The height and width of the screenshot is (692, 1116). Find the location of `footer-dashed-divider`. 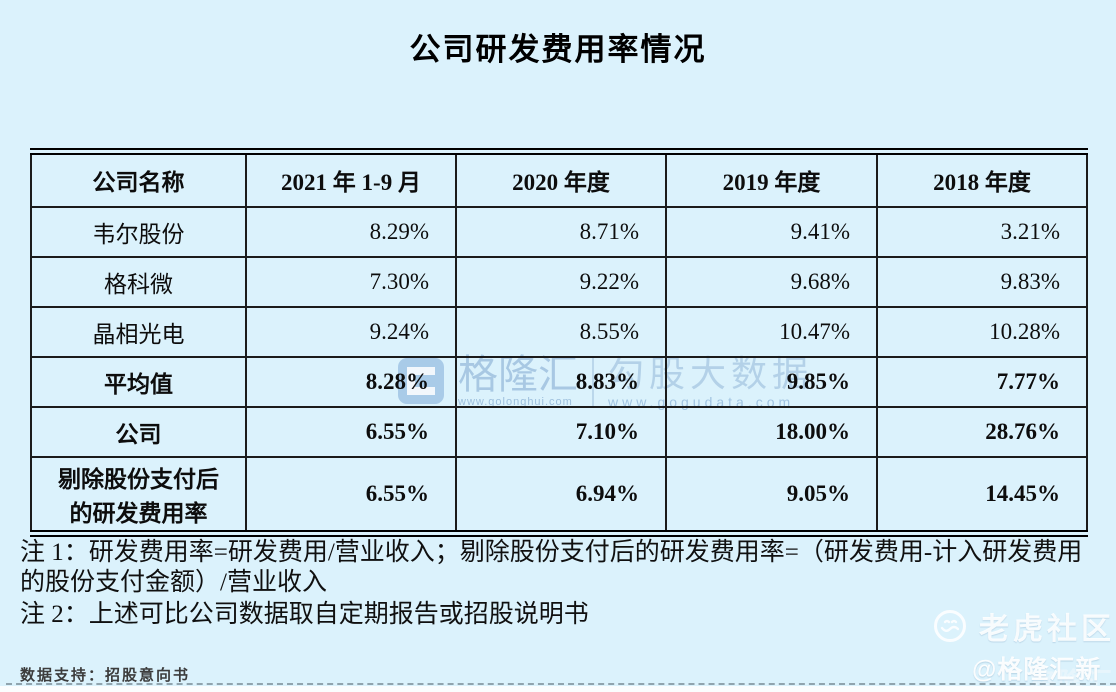

footer-dashed-divider is located at coordinates (561, 684).